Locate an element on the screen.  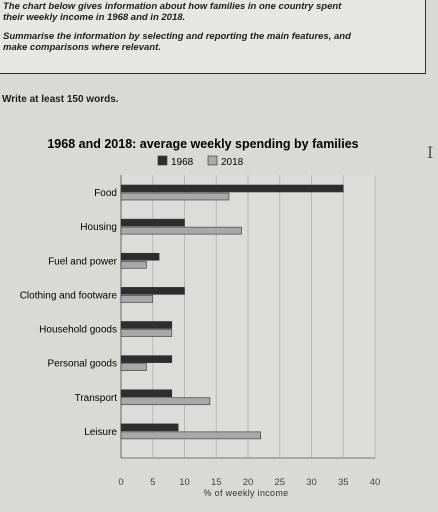
word-count-instruction: Write at least 150 words. is located at coordinates (60, 99).